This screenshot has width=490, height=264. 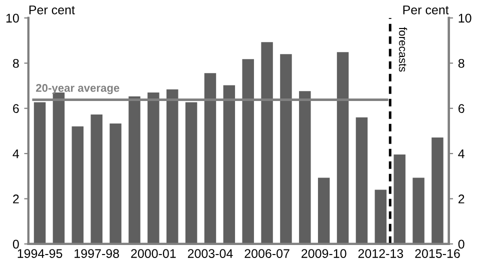 What do you see at coordinates (461, 63) in the screenshot?
I see `y2-tick-label: 8` at bounding box center [461, 63].